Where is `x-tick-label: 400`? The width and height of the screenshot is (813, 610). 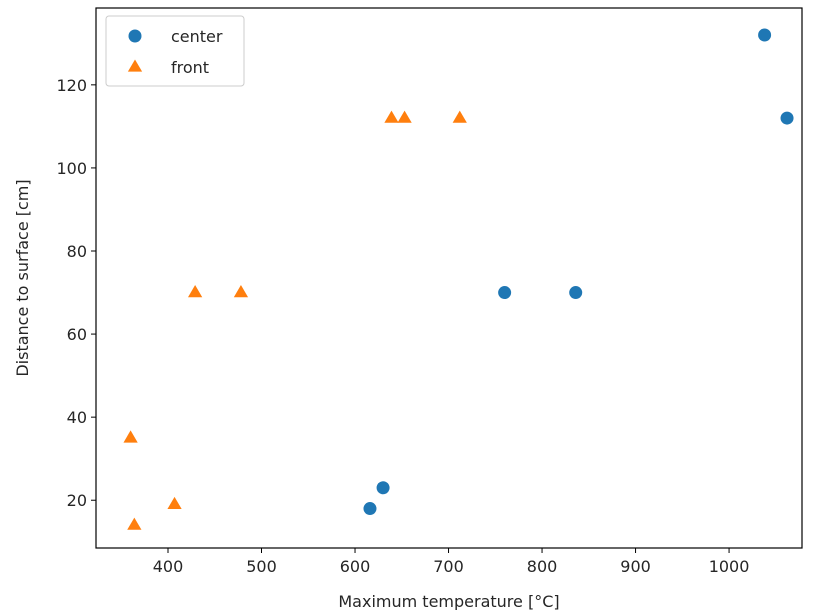 x-tick-label: 400 is located at coordinates (168, 566).